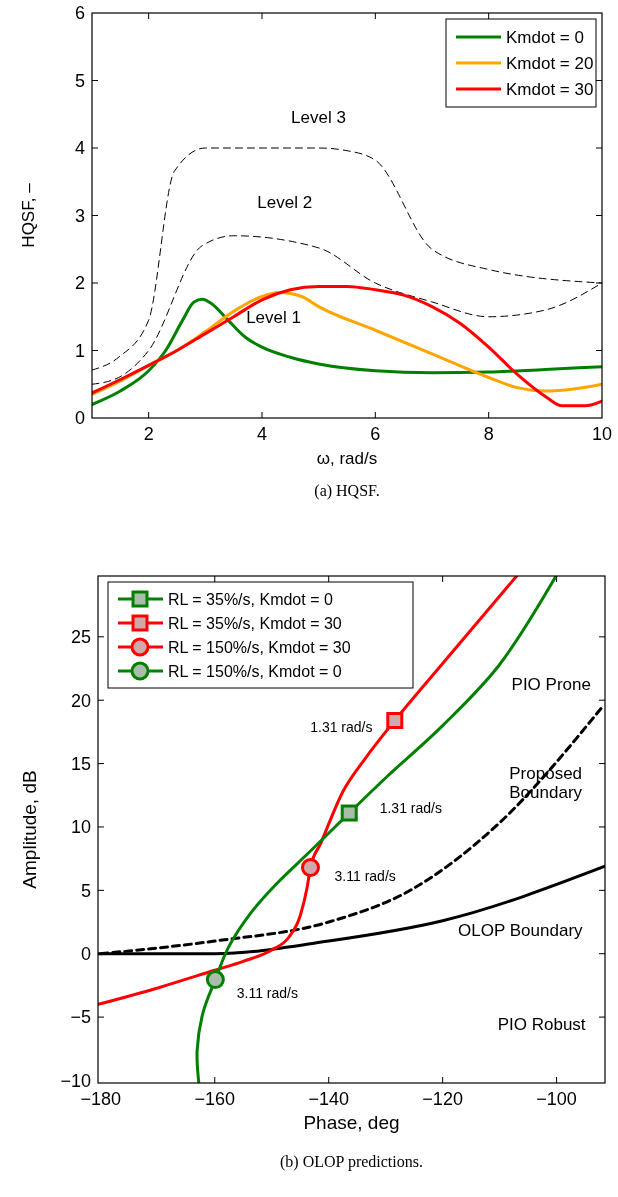 The width and height of the screenshot is (618, 1197). What do you see at coordinates (250, 599) in the screenshot?
I see `legend-label: RL = 35%/s, Kmdot = 0` at bounding box center [250, 599].